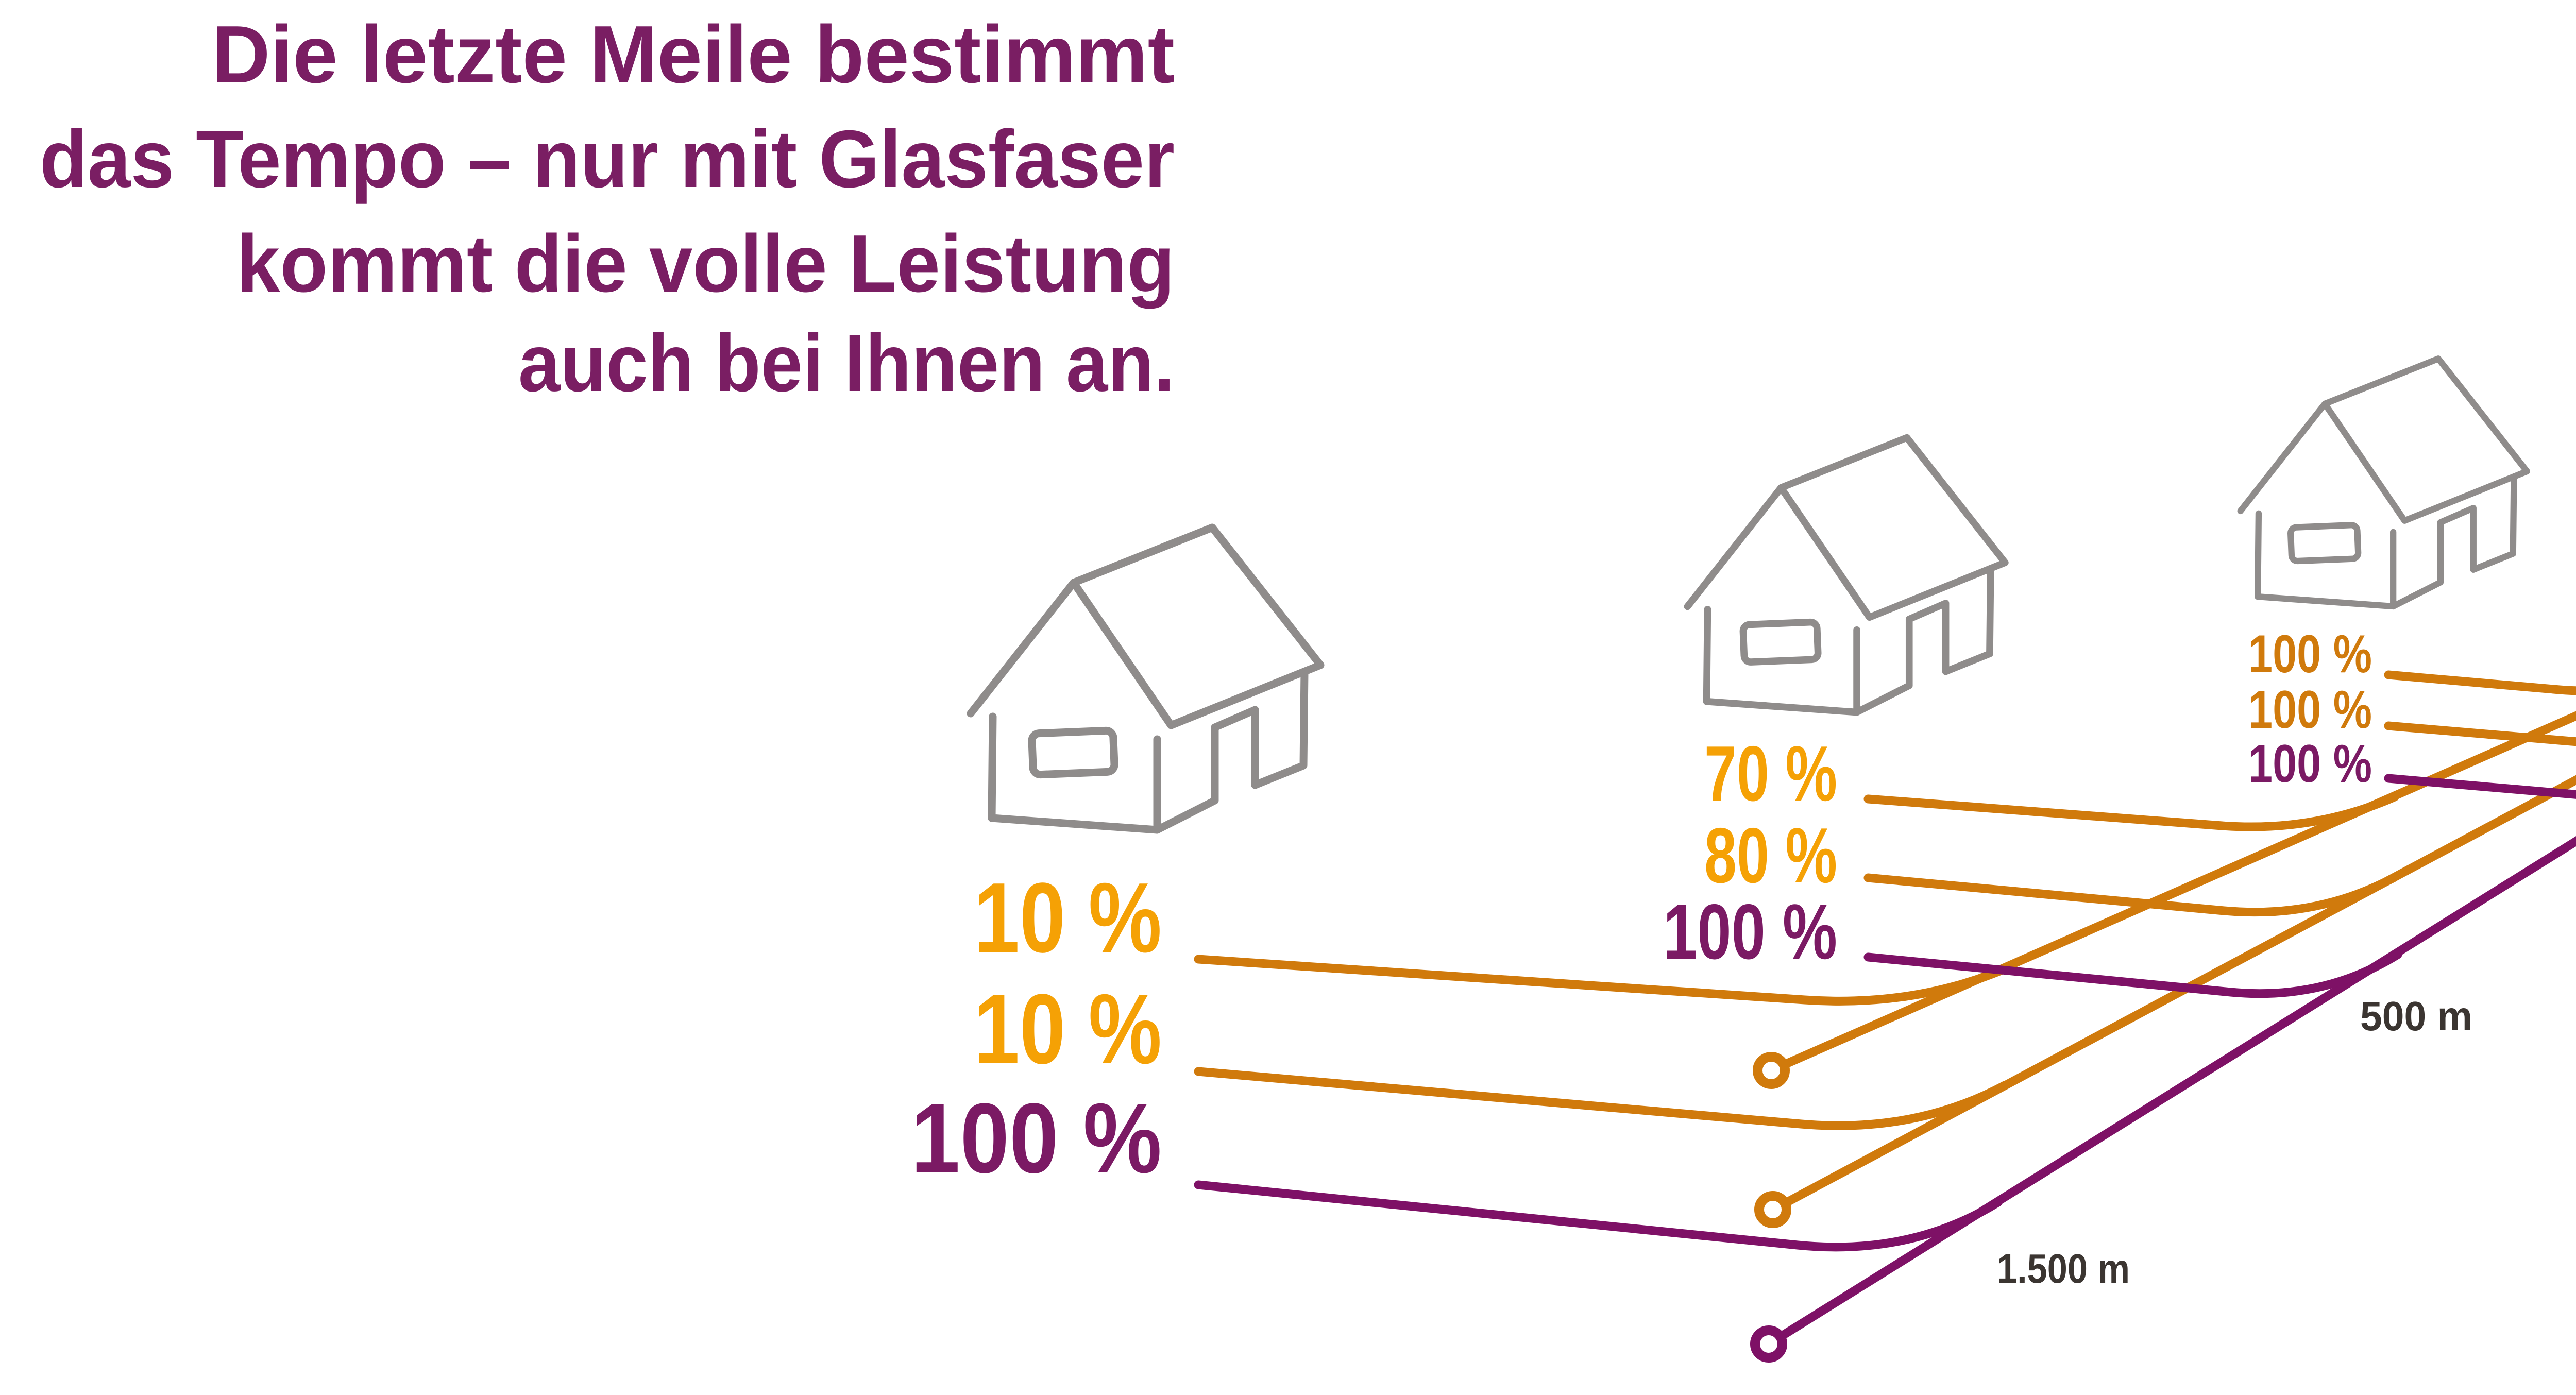 The image size is (2576, 1395). I want to click on svg-text: auch bei Ihnen an., so click(846, 363).